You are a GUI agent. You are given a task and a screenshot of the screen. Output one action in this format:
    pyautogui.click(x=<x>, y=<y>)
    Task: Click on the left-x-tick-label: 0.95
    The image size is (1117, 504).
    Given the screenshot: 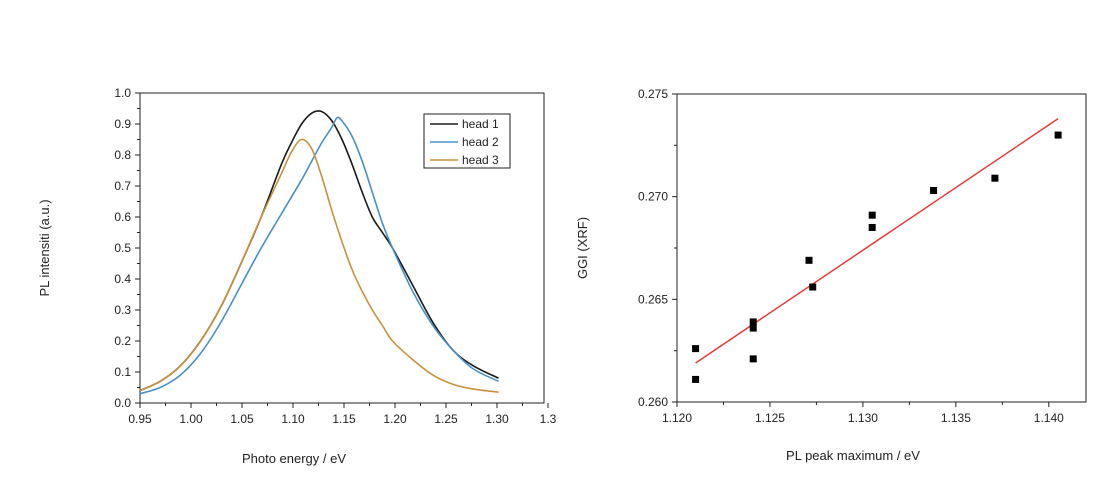 What is the action you would take?
    pyautogui.click(x=140, y=419)
    